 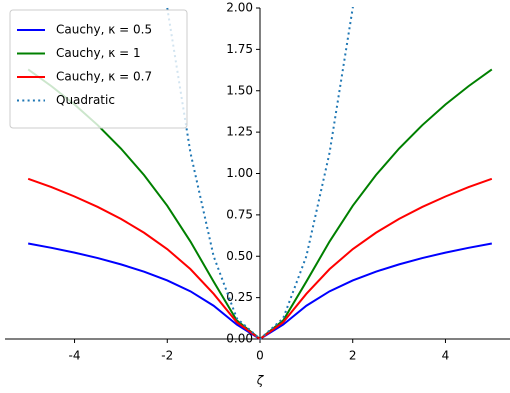 I want to click on x-tick-label: 0, so click(x=260, y=356).